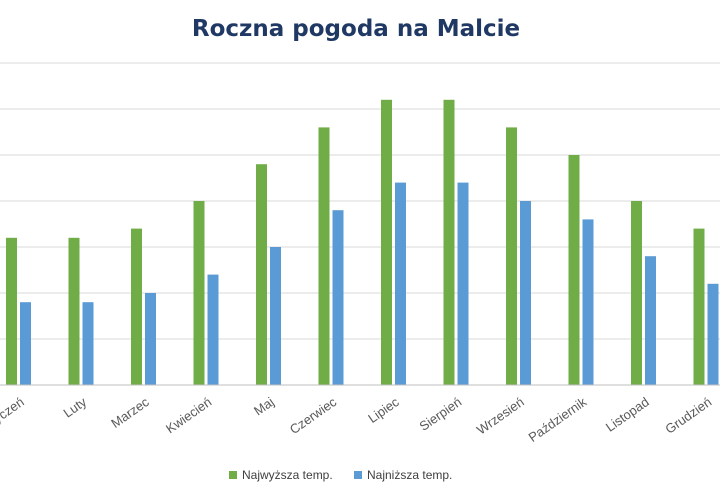 This screenshot has height=500, width=720. I want to click on x-tick-label: Sierpień, so click(441, 414).